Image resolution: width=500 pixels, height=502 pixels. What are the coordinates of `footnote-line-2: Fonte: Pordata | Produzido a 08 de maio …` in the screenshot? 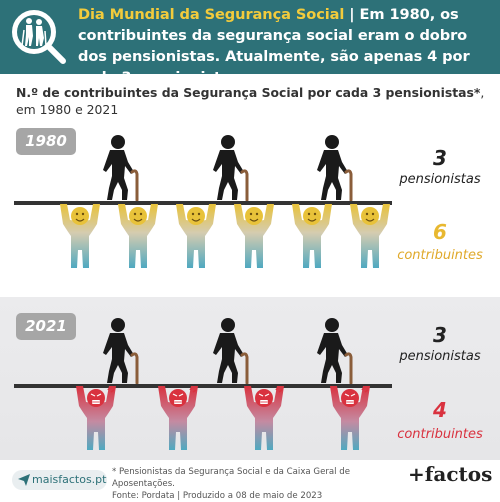 It's located at (217, 496).